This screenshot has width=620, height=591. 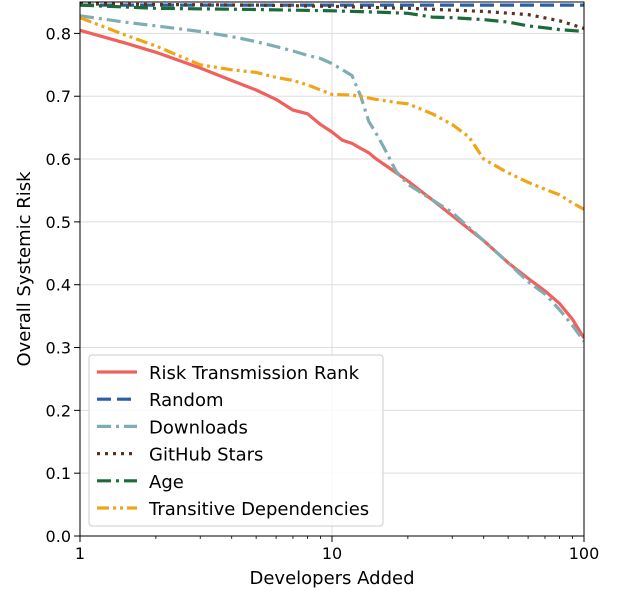 What do you see at coordinates (186, 400) in the screenshot?
I see `legend-label: Random` at bounding box center [186, 400].